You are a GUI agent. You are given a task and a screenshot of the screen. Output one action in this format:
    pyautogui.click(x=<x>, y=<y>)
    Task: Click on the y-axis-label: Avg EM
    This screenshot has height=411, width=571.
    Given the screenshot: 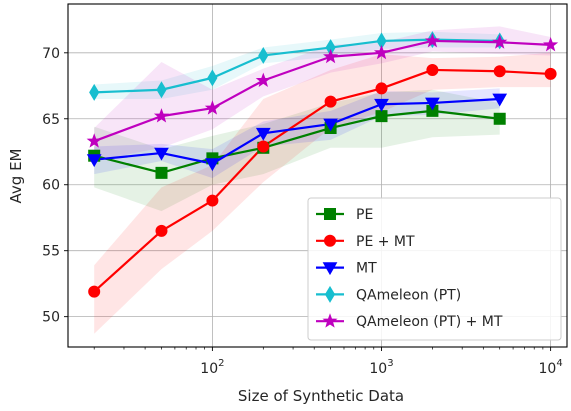 What is the action you would take?
    pyautogui.click(x=16, y=176)
    